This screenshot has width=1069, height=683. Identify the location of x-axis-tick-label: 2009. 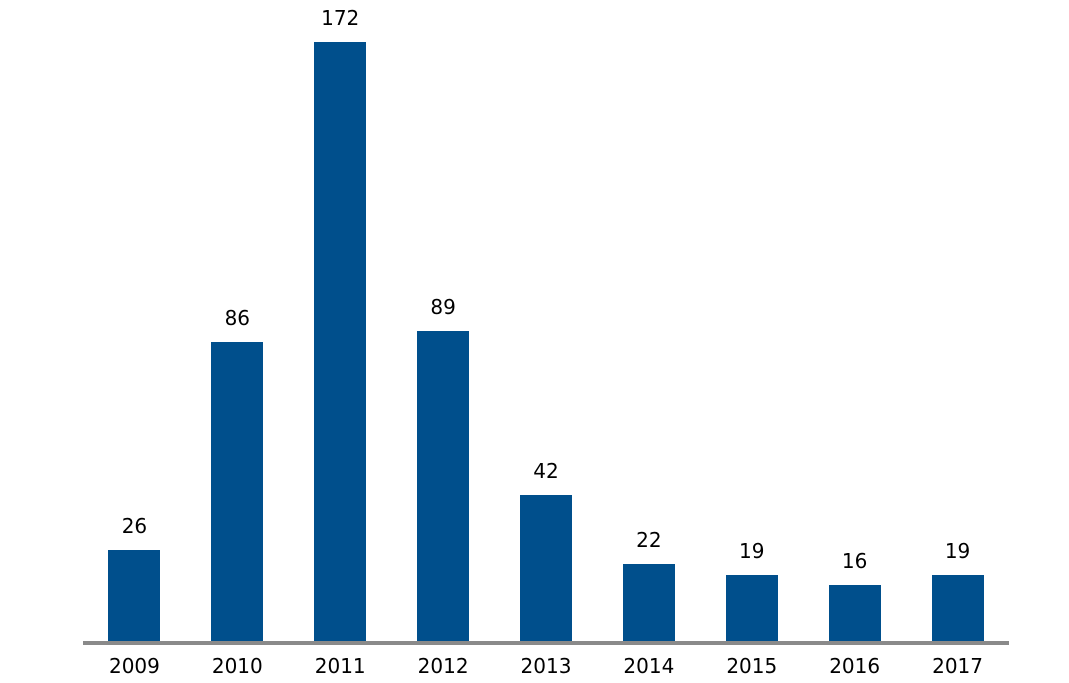
(134, 666).